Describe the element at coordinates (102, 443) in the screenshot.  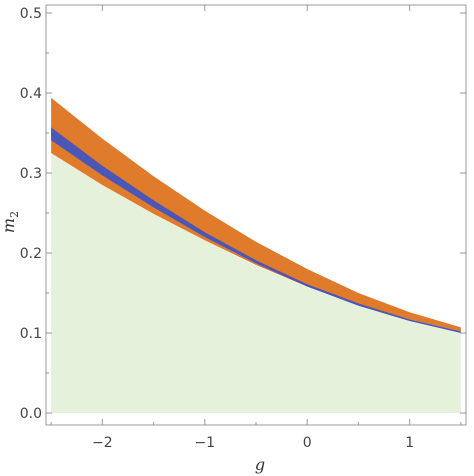
I see `x-tick-label: −2` at that location.